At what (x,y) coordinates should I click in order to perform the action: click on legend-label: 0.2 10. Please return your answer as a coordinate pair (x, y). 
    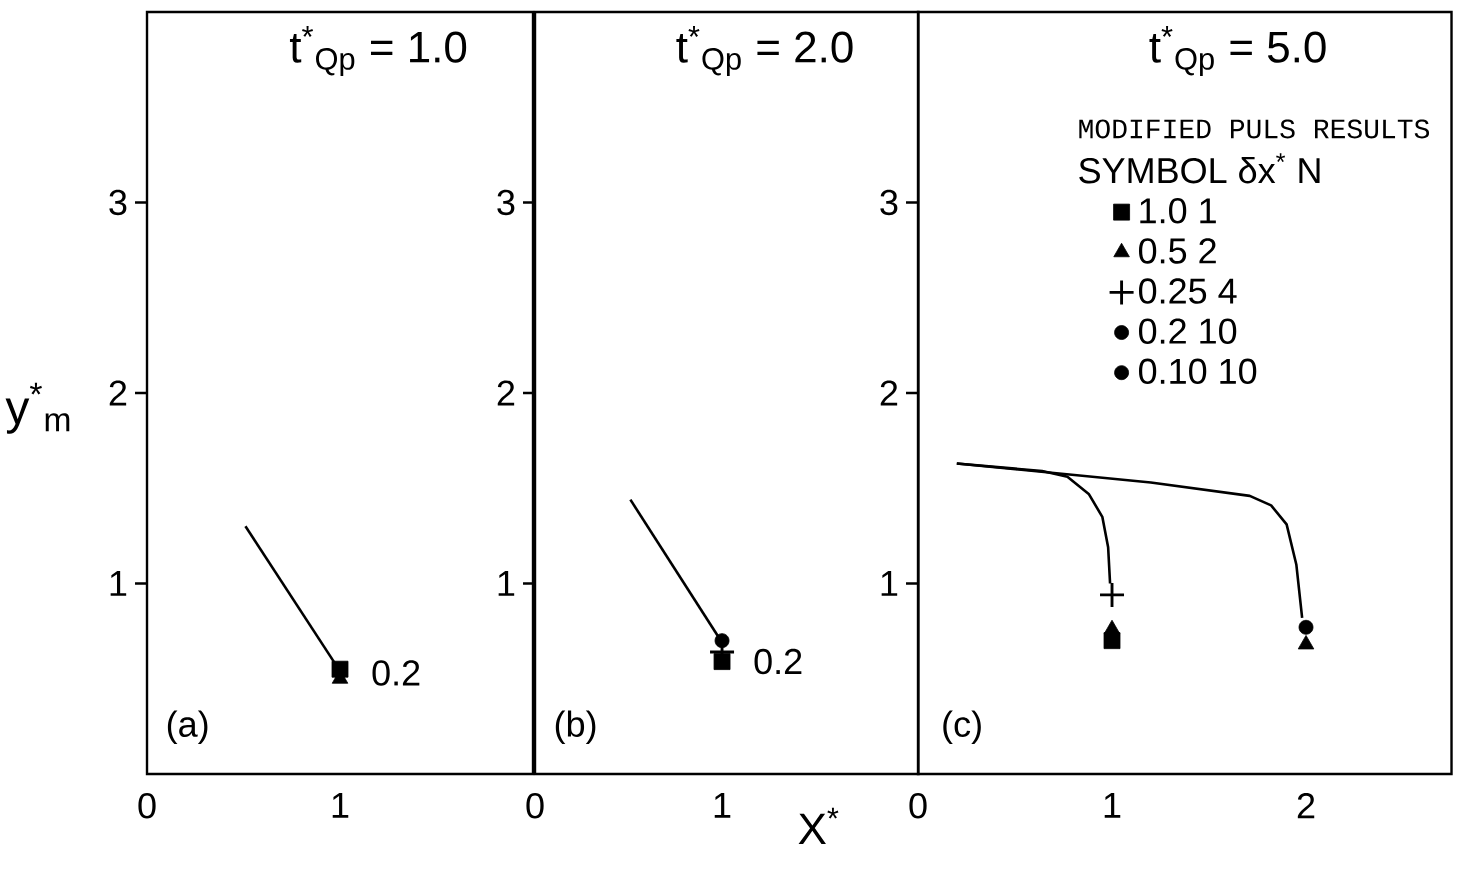
    Looking at the image, I should click on (1188, 331).